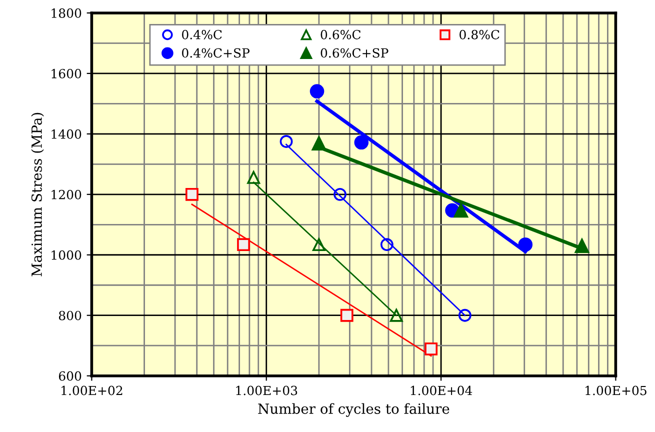 The width and height of the screenshot is (655, 432). What do you see at coordinates (354, 53) in the screenshot?
I see `legend-label: 0.6%C+SP` at bounding box center [354, 53].